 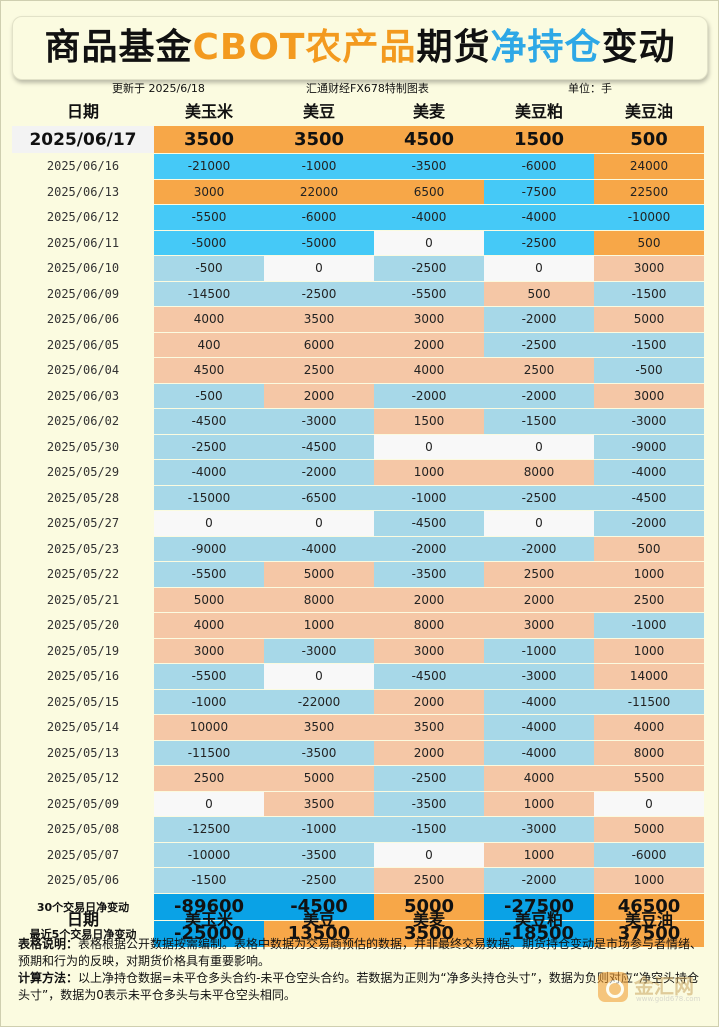 What do you see at coordinates (367, 88) in the screenshot?
I see `chart-source: 汇通财经FX678特制图表` at bounding box center [367, 88].